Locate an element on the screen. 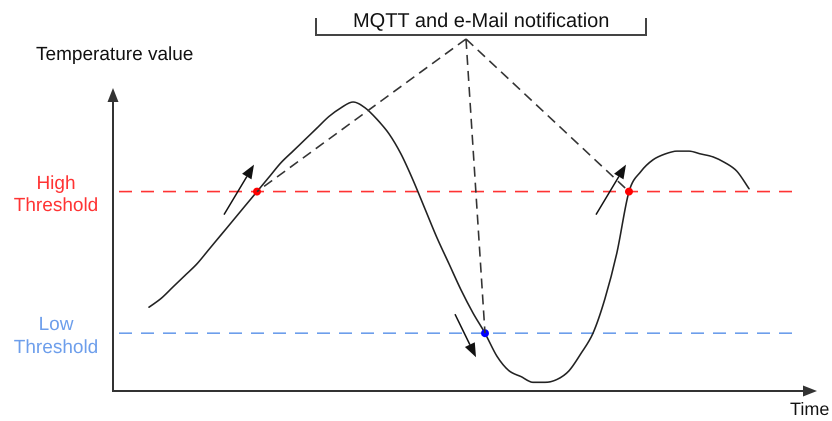  ref-line-label: Low Threshold is located at coordinates (56, 337).